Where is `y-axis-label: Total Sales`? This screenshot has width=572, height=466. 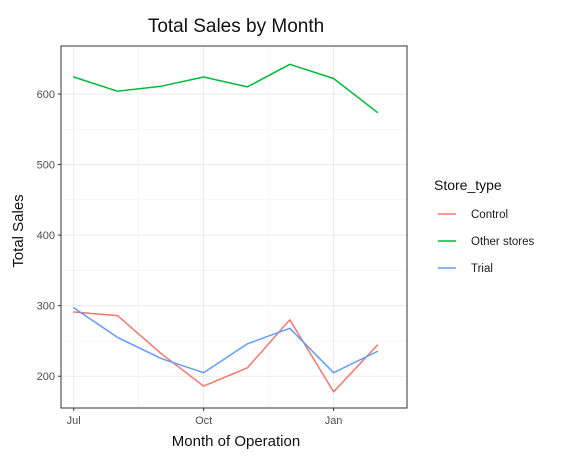 y-axis-label: Total Sales is located at coordinates (18, 230).